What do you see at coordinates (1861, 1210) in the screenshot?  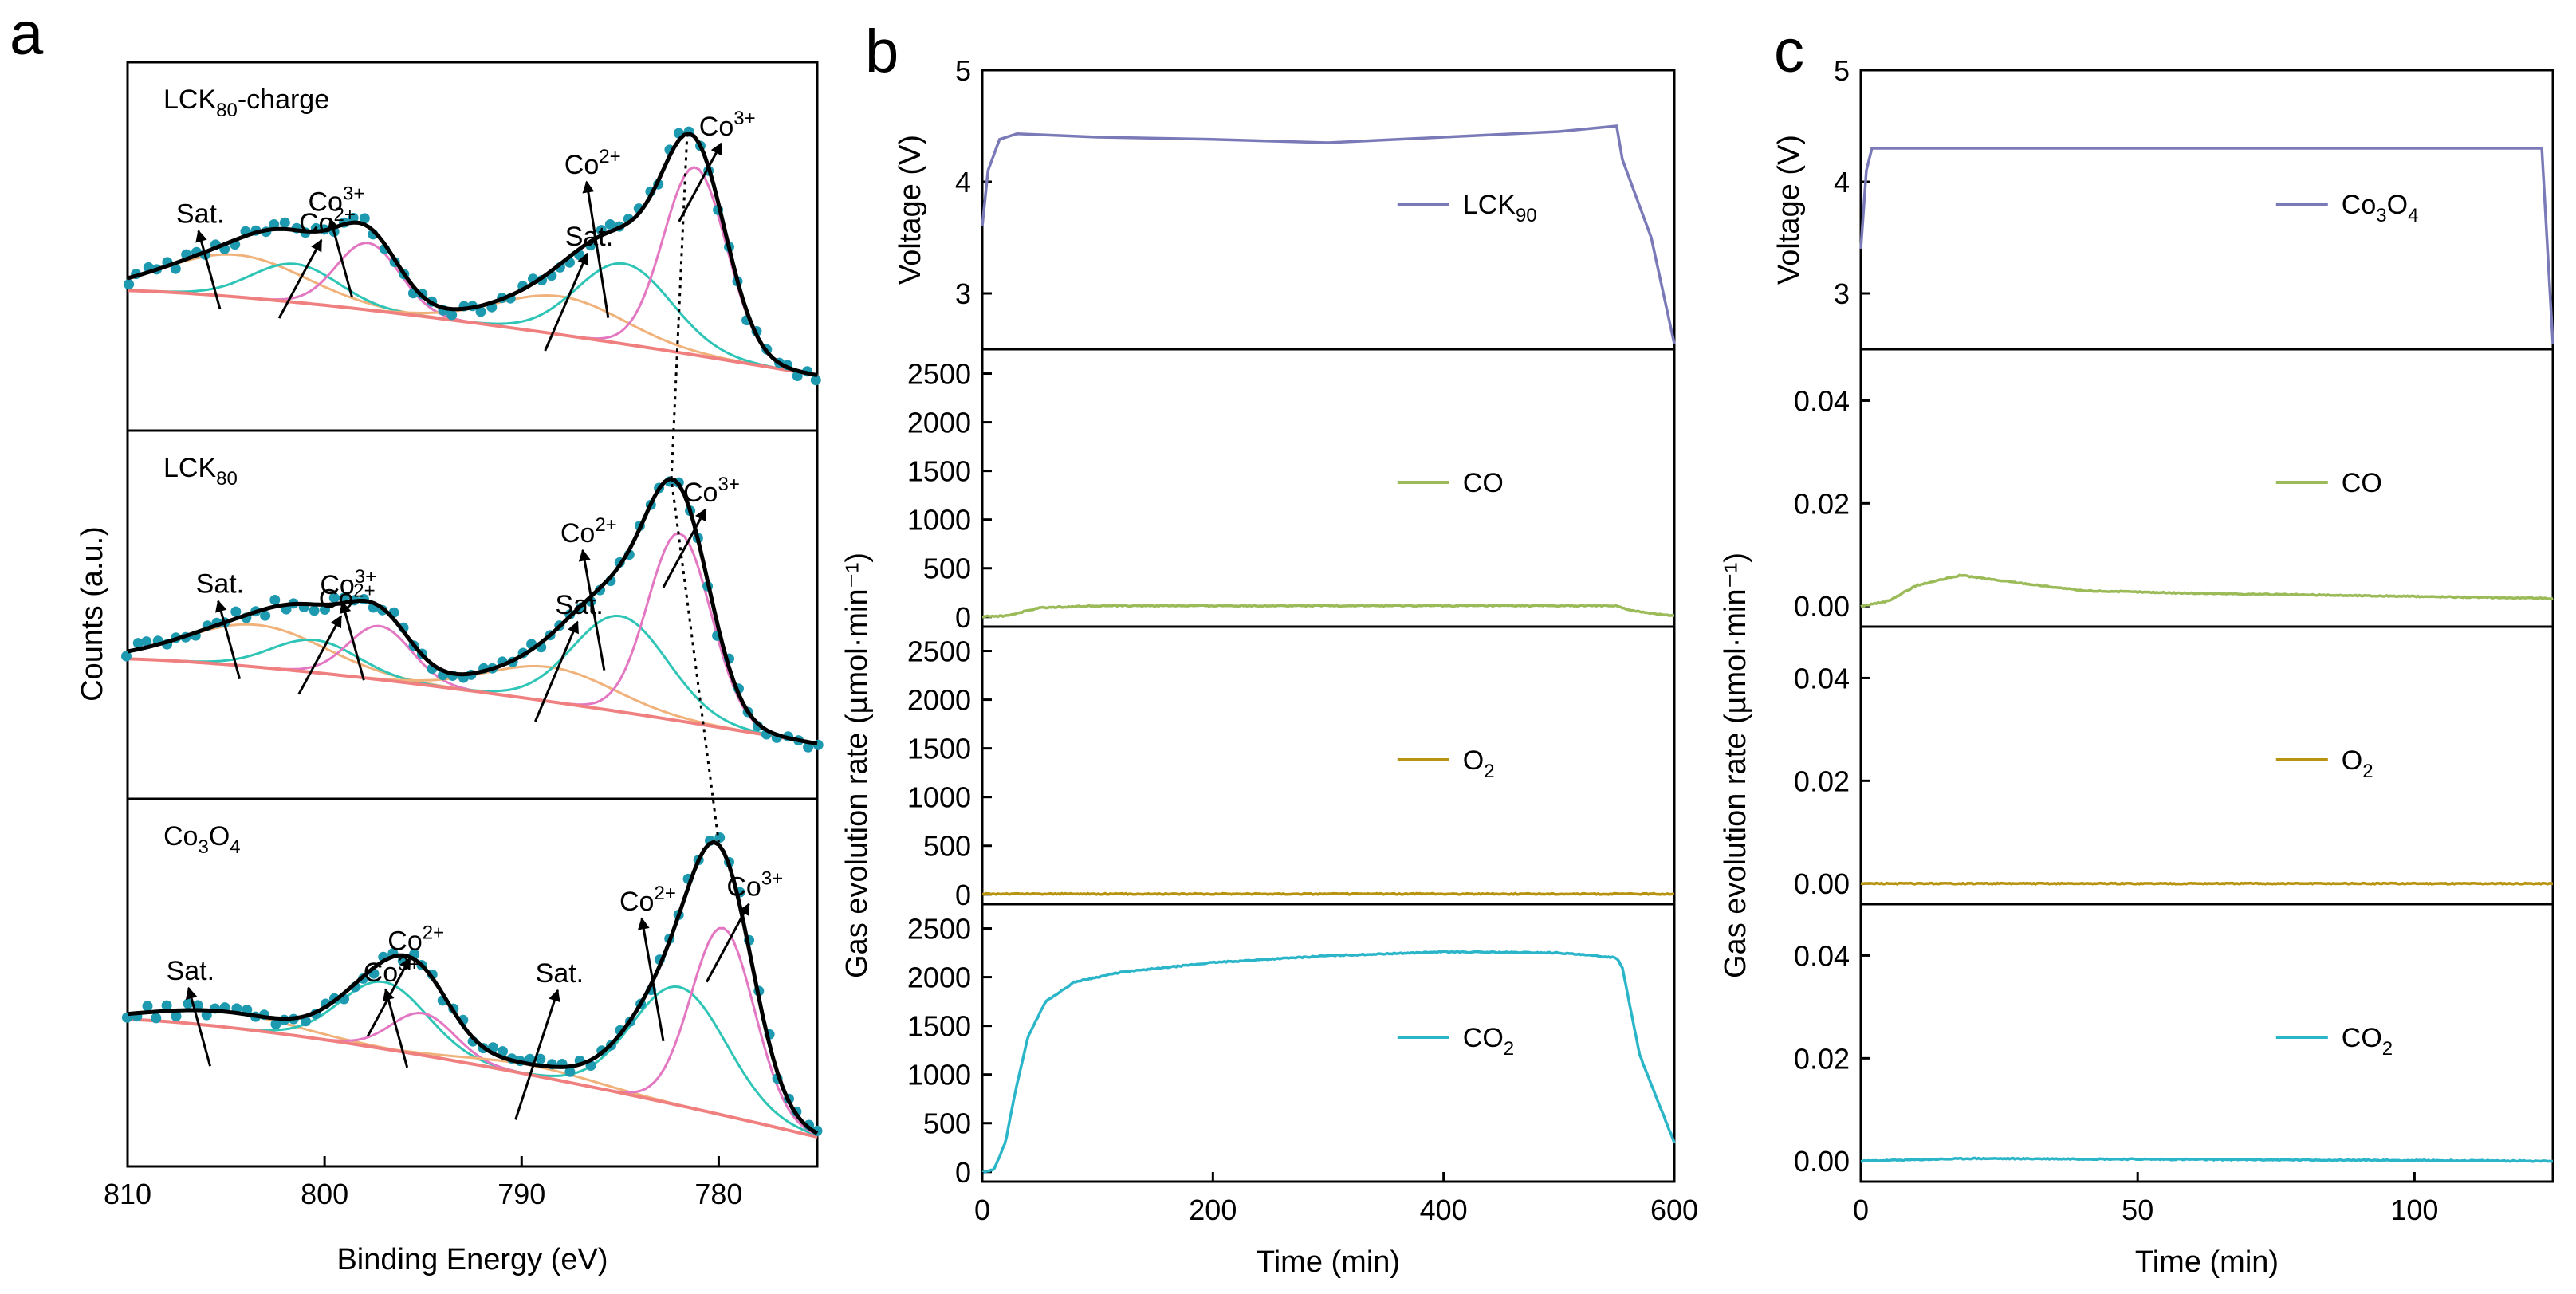 I see `x-tick-label: 0` at bounding box center [1861, 1210].